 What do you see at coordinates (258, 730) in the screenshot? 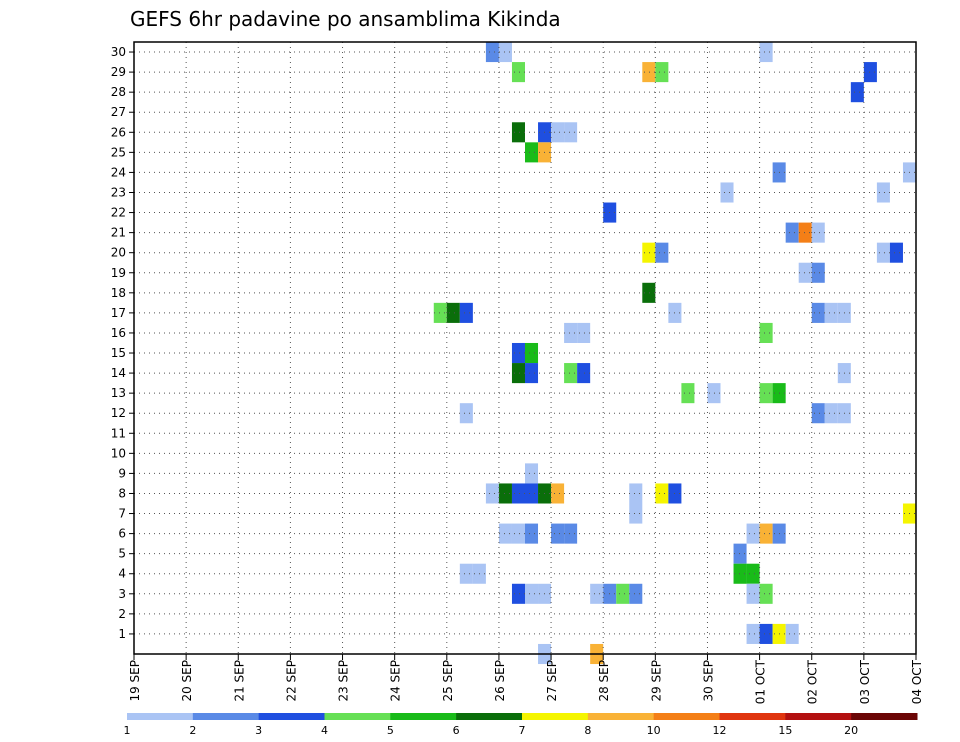
I see `legend-label: 3` at bounding box center [258, 730].